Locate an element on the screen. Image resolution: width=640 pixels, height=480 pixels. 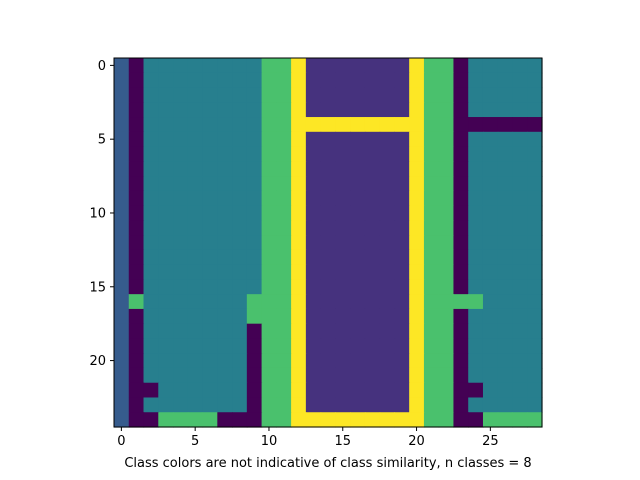
x-tick-label: 5 is located at coordinates (195, 441).